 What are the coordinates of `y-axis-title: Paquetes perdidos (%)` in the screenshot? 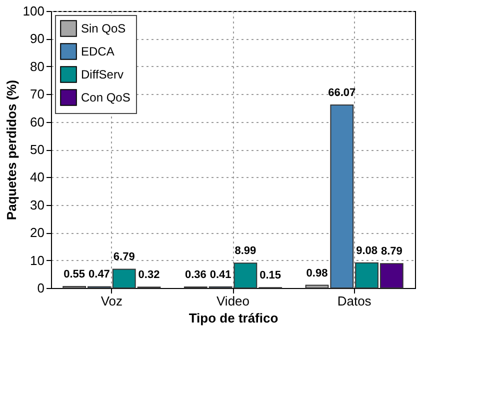 It's located at (11, 150).